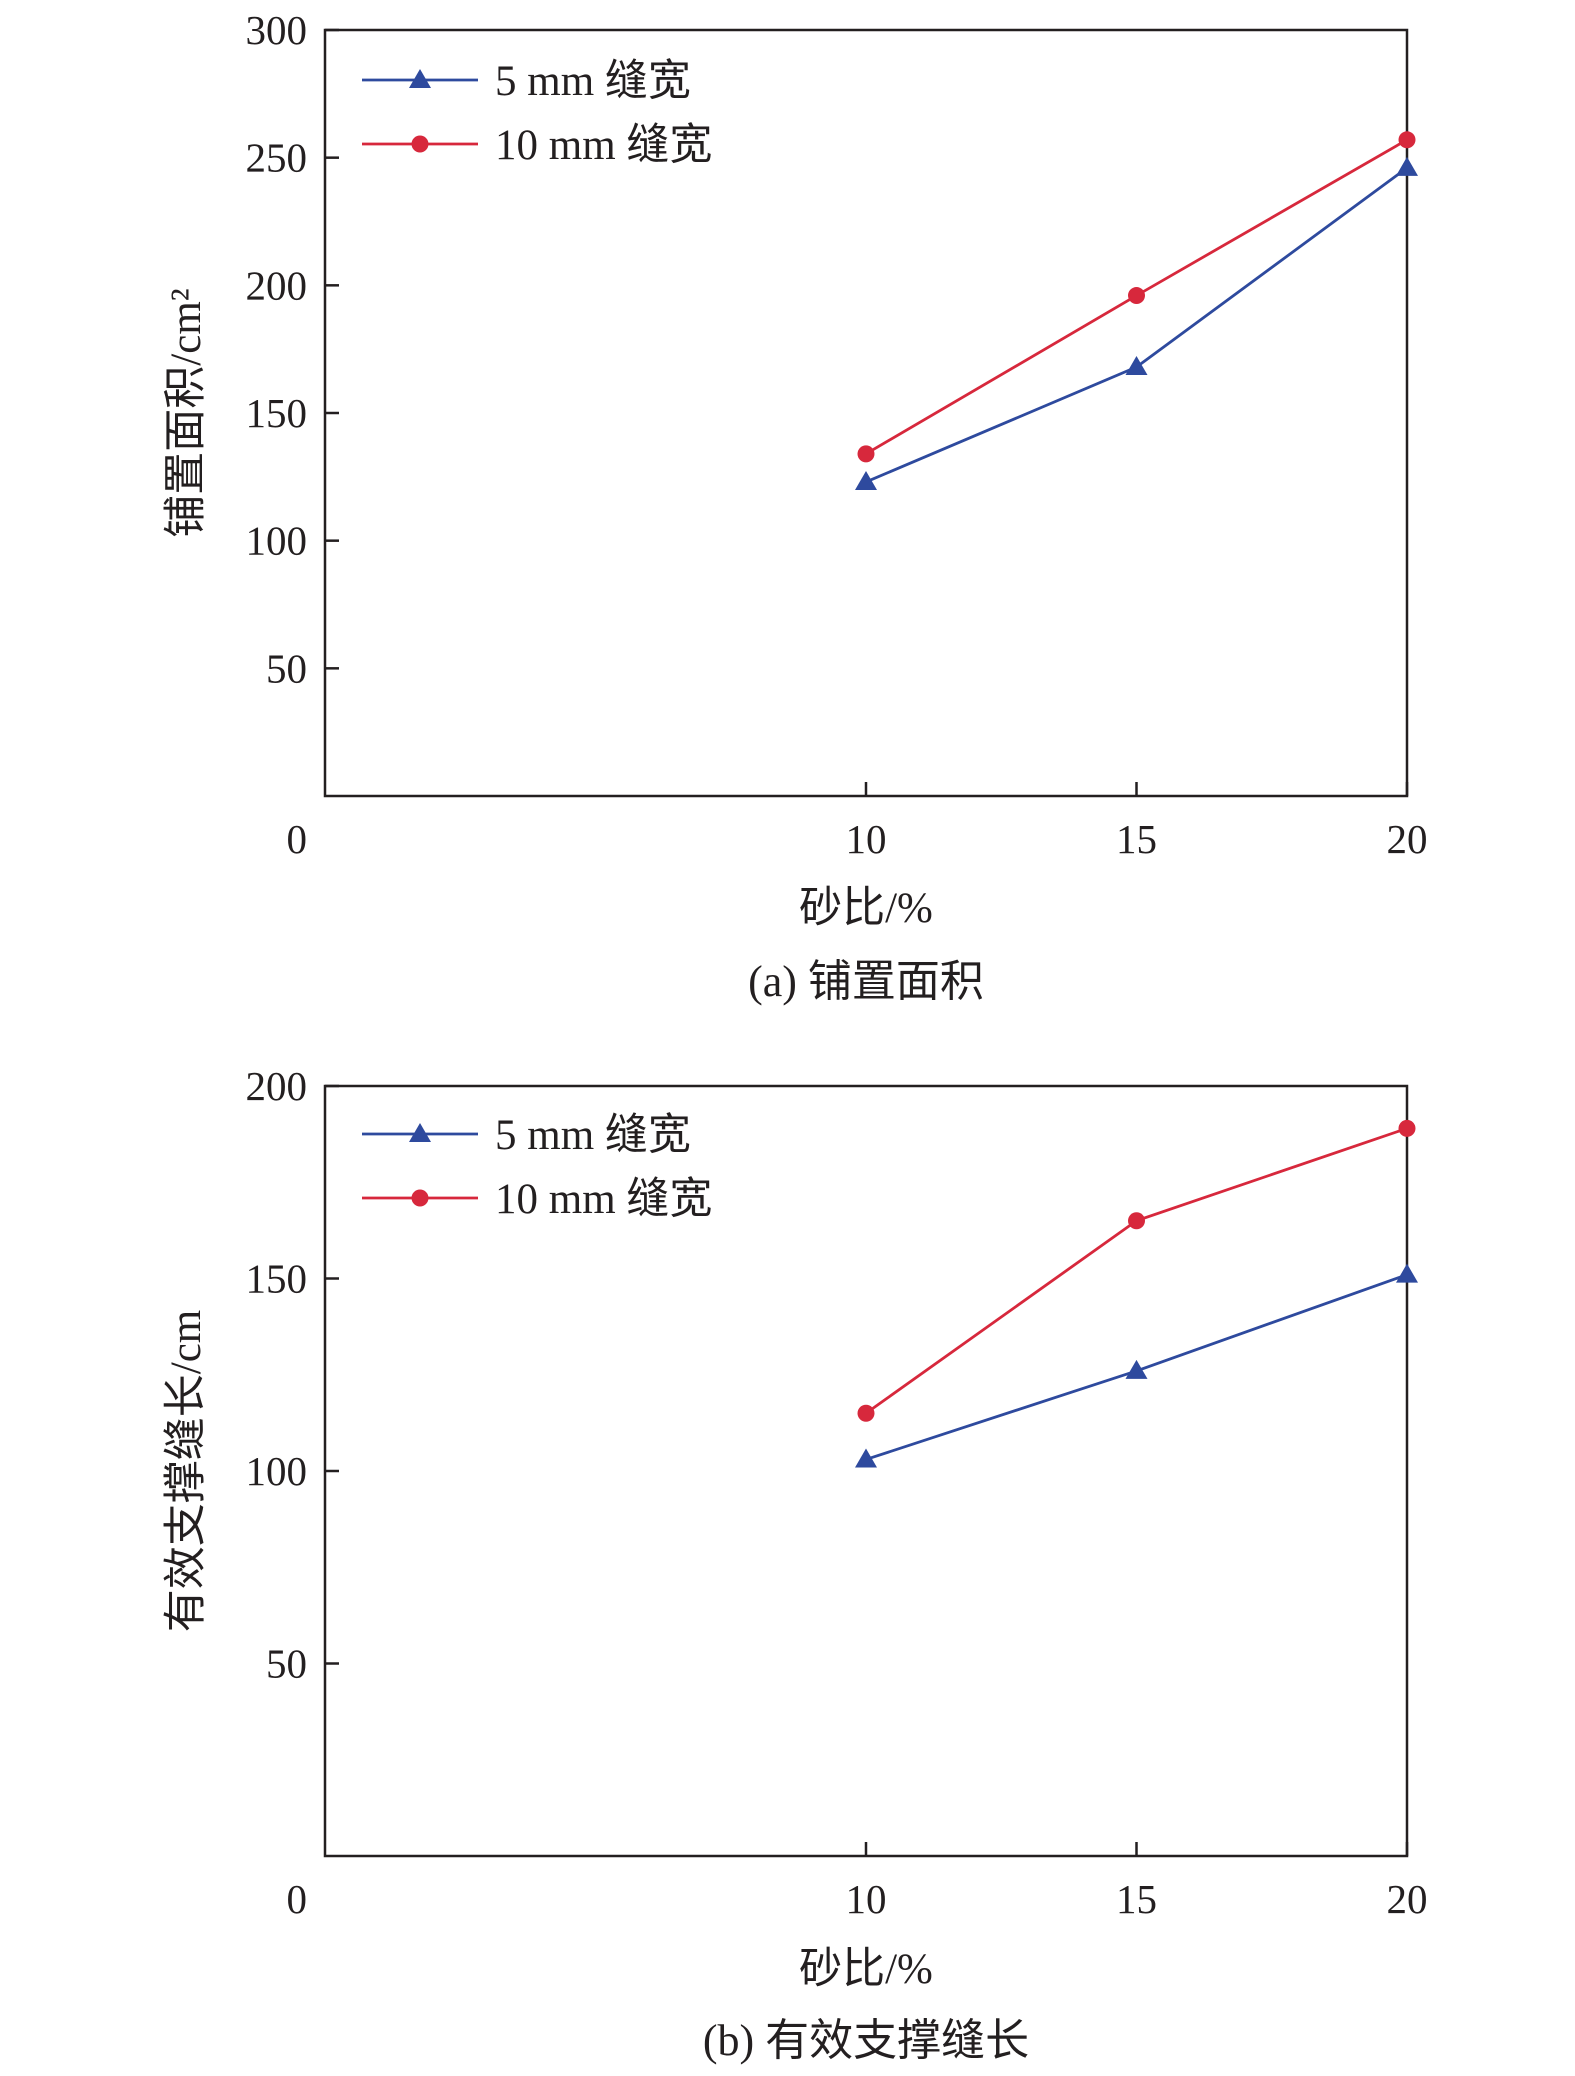  Describe the element at coordinates (186, 412) in the screenshot. I see `y-axis-label: 铺置面积/cm²` at that location.